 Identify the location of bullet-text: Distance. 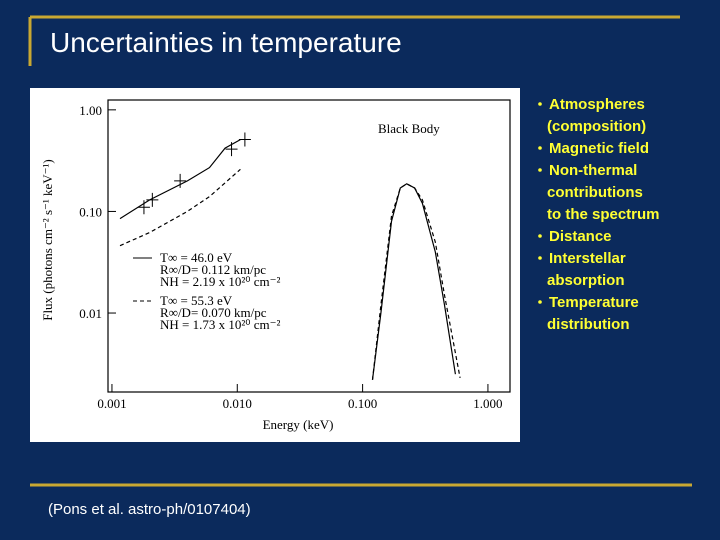
(580, 236).